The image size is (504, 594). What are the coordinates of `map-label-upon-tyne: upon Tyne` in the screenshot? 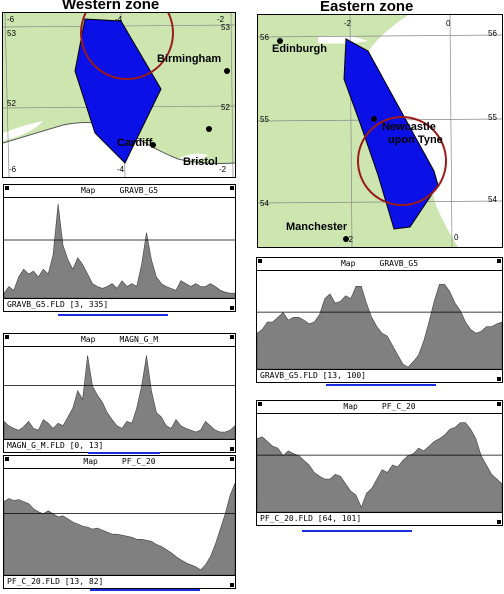 It's located at (415, 140).